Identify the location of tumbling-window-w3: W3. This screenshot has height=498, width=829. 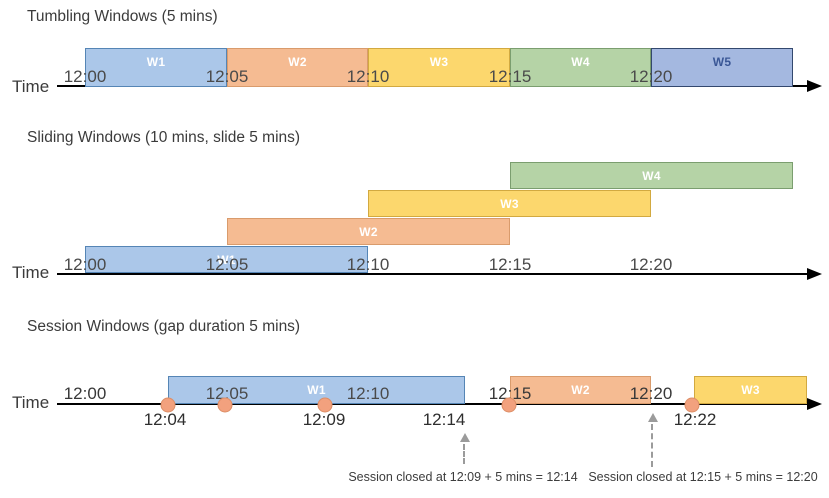
(439, 67).